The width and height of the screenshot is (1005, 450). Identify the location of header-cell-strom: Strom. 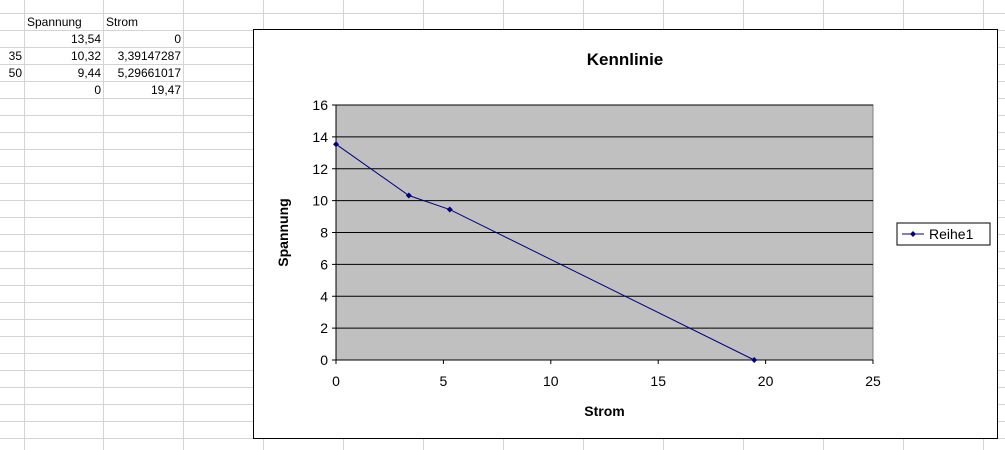
(122, 22).